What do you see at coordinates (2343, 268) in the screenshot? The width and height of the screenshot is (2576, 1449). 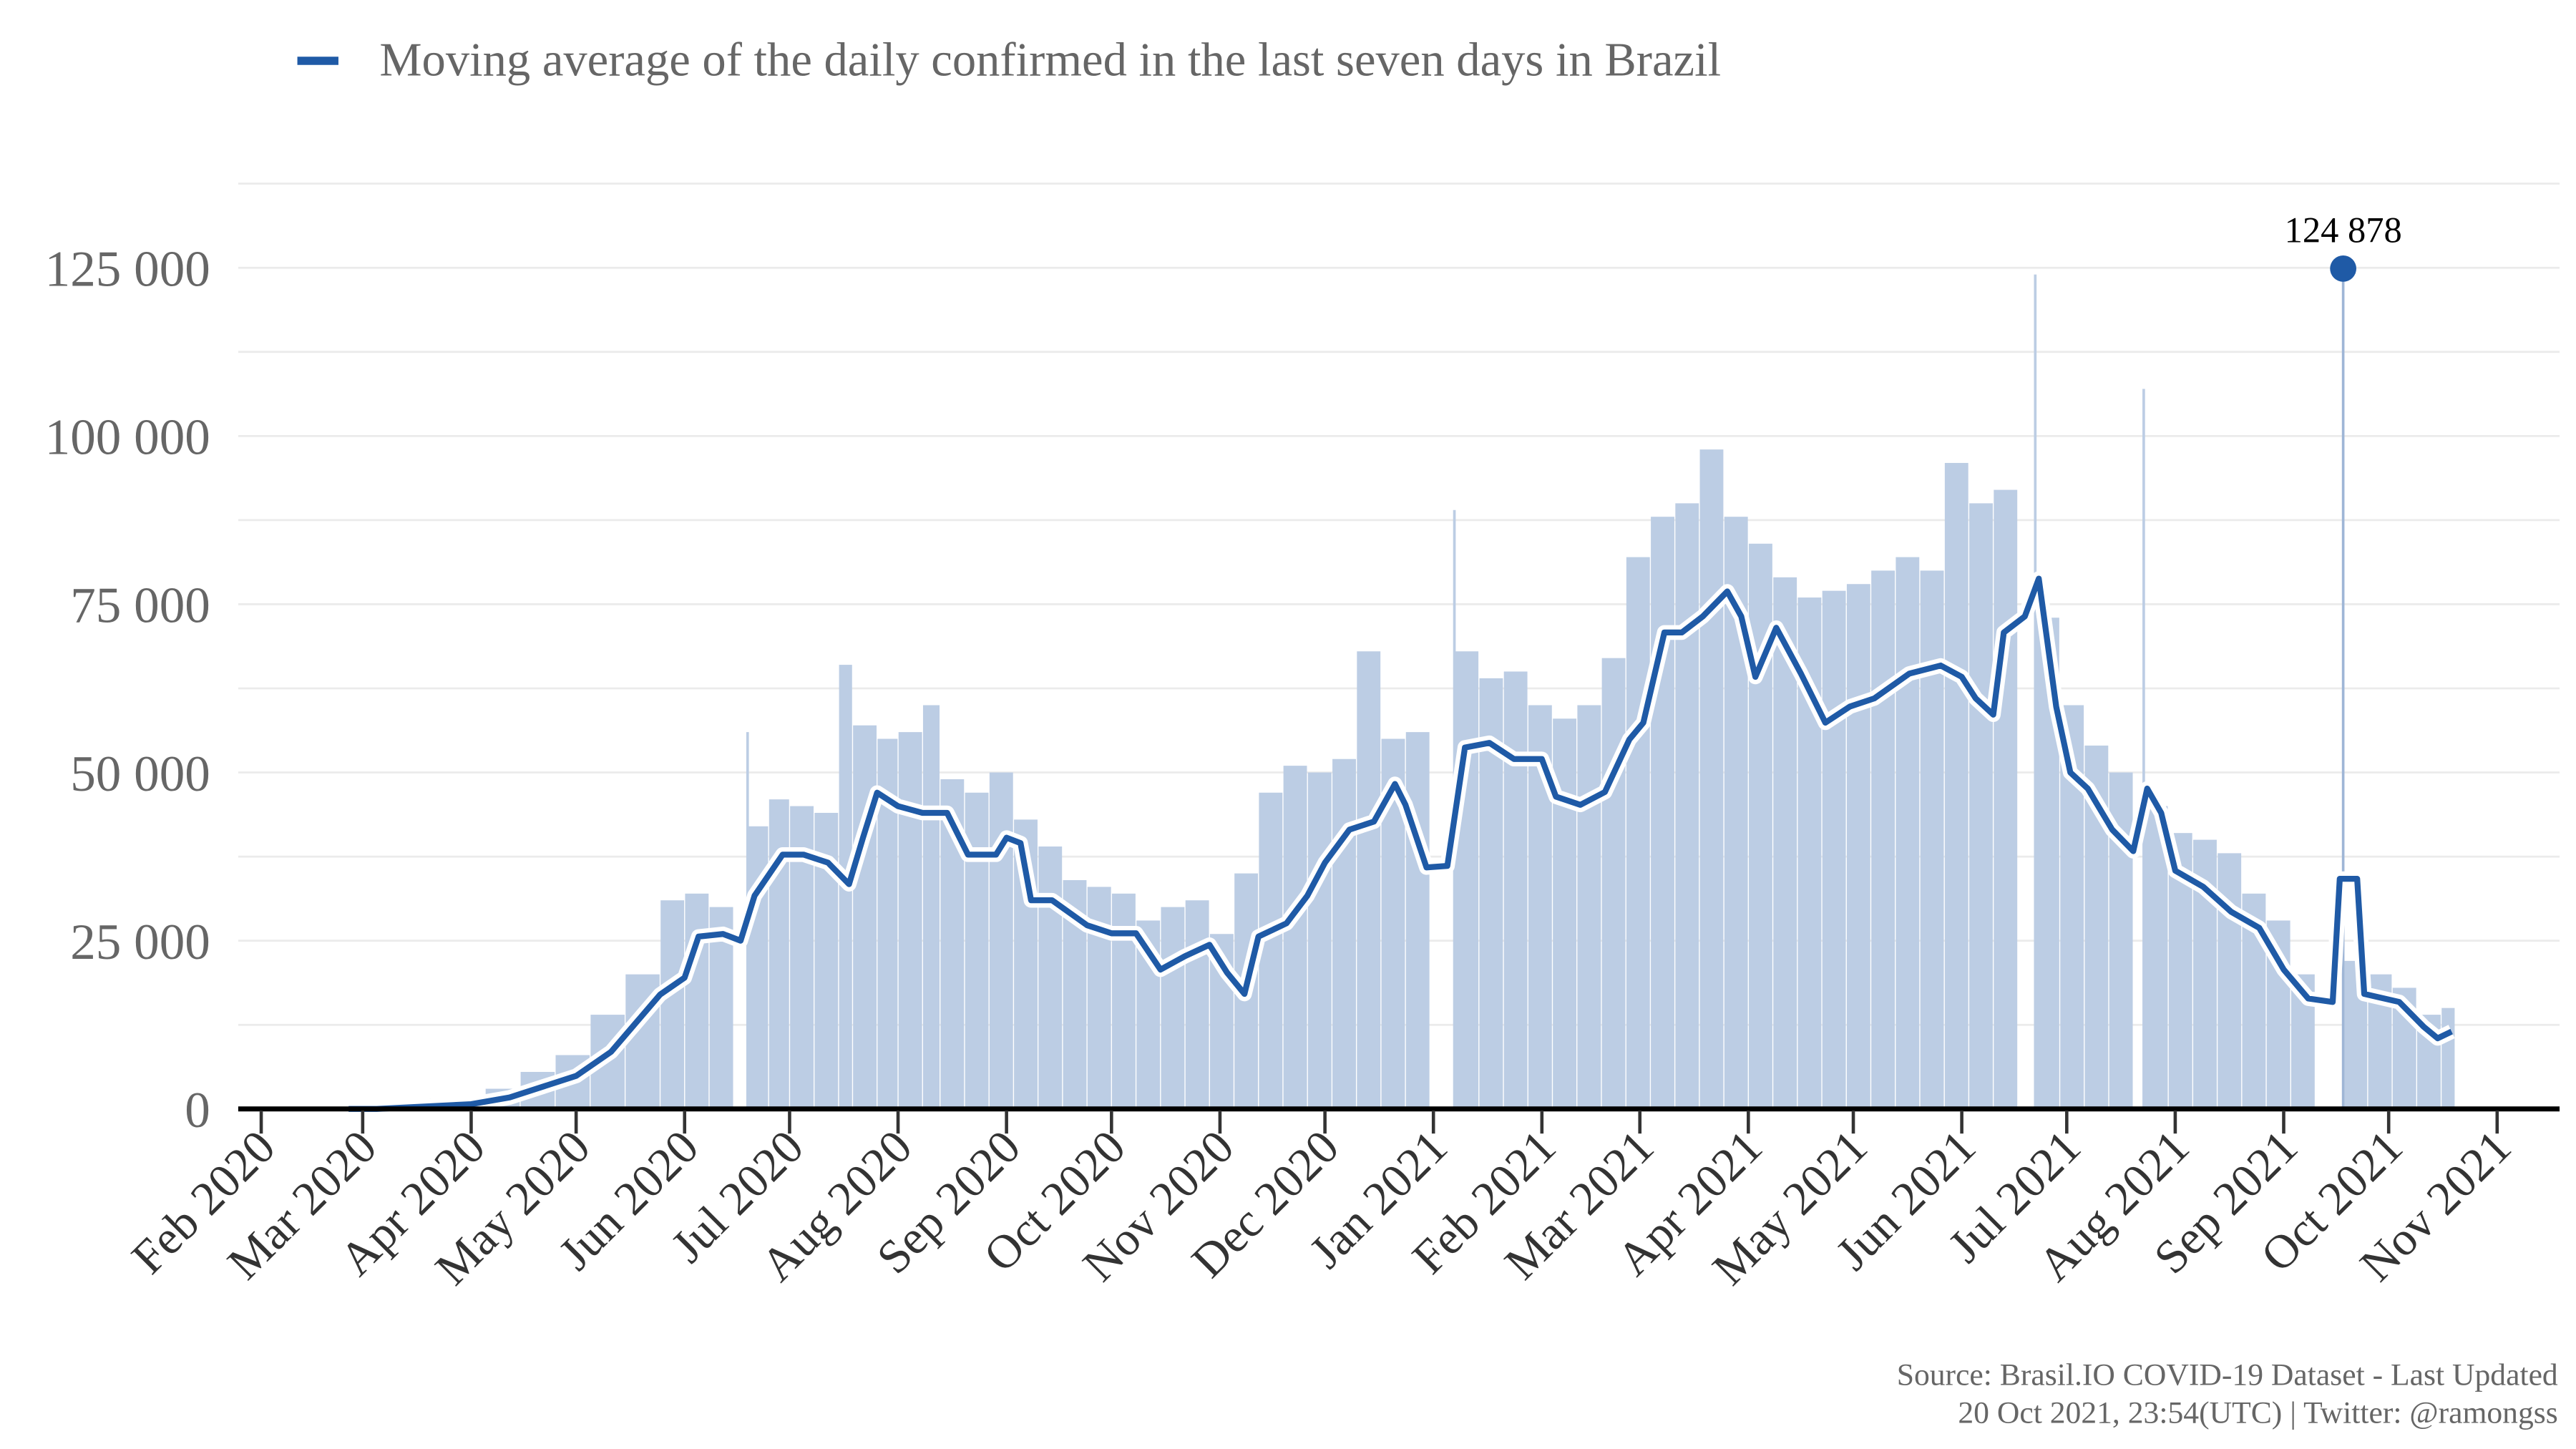 I see `annotation-point` at bounding box center [2343, 268].